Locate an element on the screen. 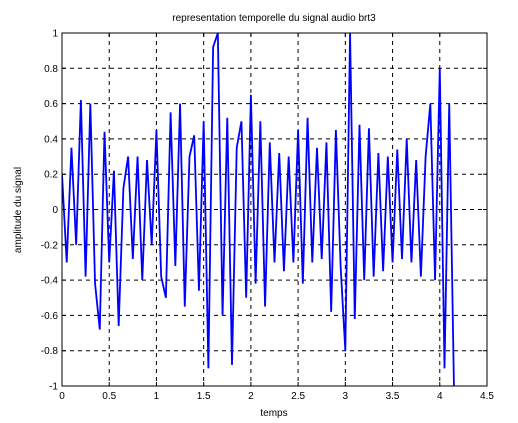 This screenshot has width=518, height=423. y-tick-label: 0.8 is located at coordinates (51, 69).